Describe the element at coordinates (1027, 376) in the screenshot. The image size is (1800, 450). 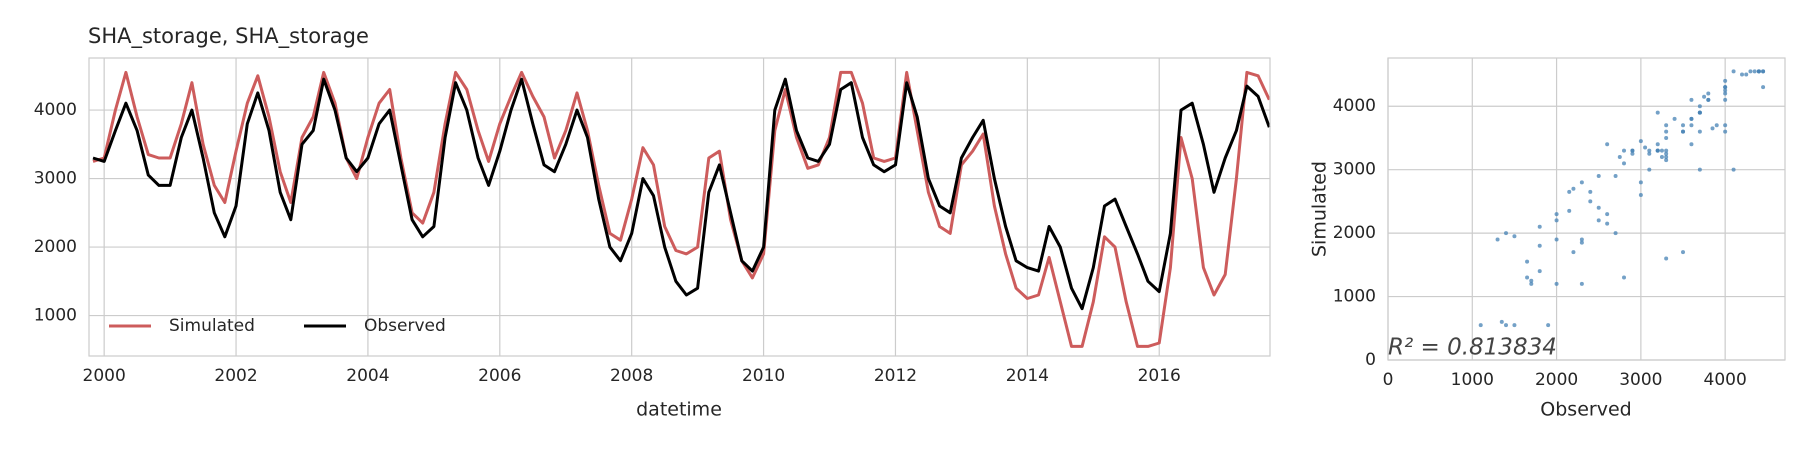
I see `x-tick-label: 2014` at that location.